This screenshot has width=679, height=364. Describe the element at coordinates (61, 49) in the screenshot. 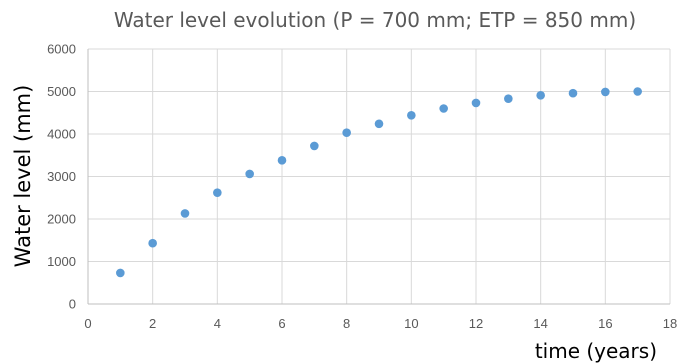

I see `y-tick-label: 6000` at that location.